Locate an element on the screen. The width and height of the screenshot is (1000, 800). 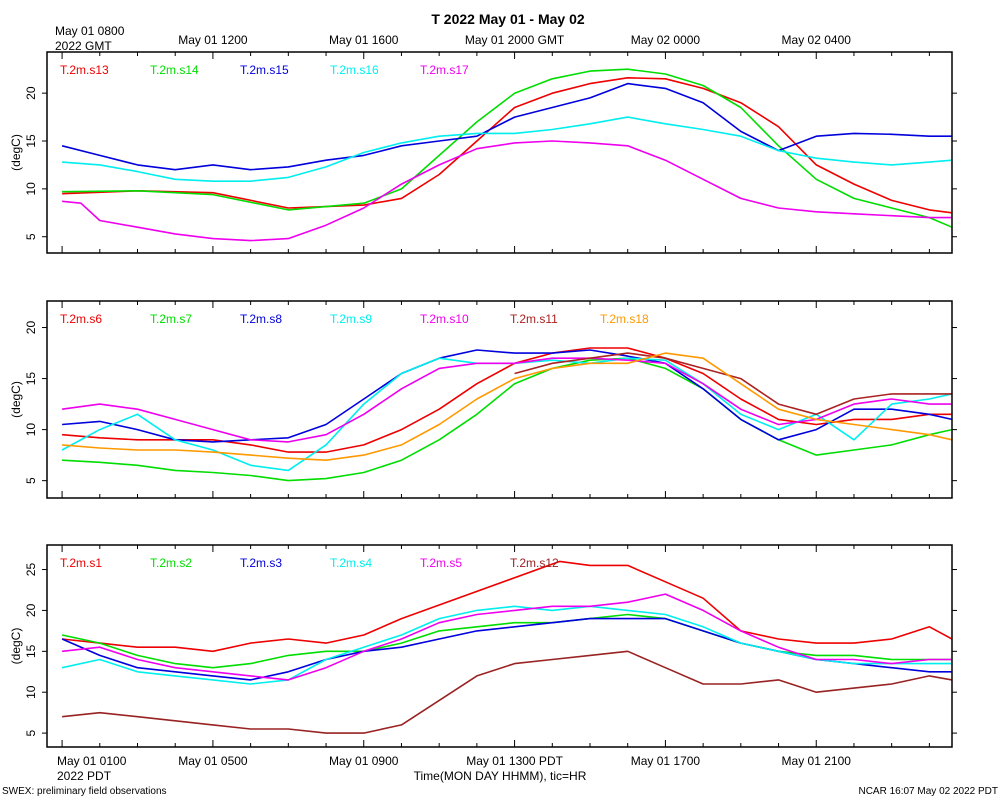
series-line-T.2m.s11 is located at coordinates (733, 384).